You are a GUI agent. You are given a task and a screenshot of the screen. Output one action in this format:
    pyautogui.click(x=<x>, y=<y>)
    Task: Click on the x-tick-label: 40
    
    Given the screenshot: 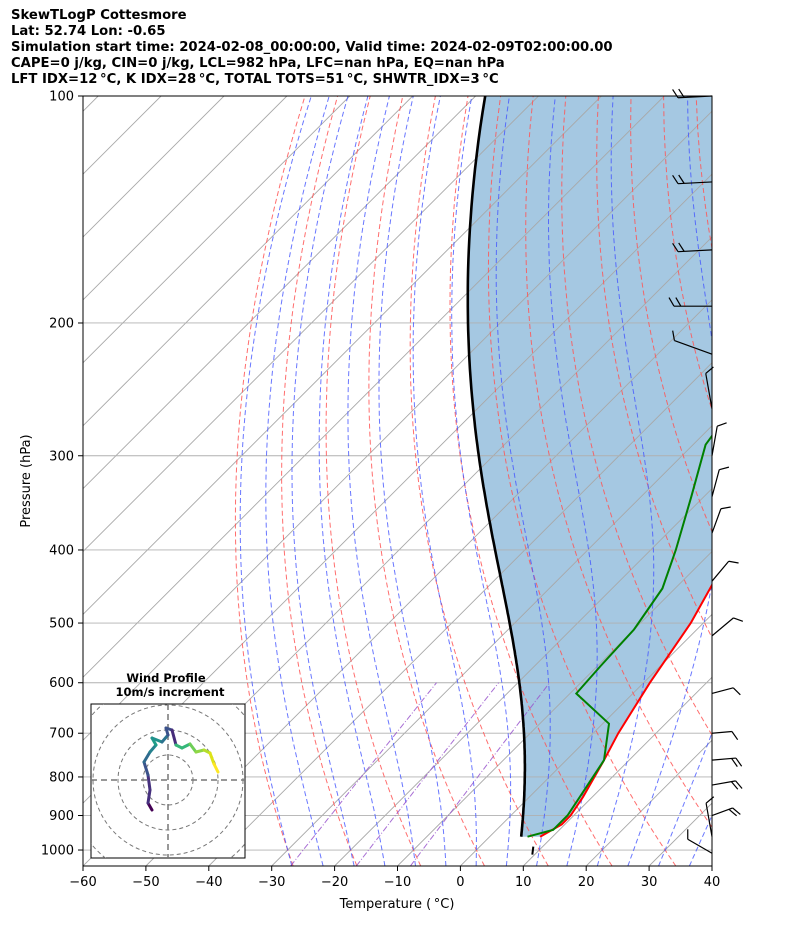 What is the action you would take?
    pyautogui.click(x=712, y=882)
    